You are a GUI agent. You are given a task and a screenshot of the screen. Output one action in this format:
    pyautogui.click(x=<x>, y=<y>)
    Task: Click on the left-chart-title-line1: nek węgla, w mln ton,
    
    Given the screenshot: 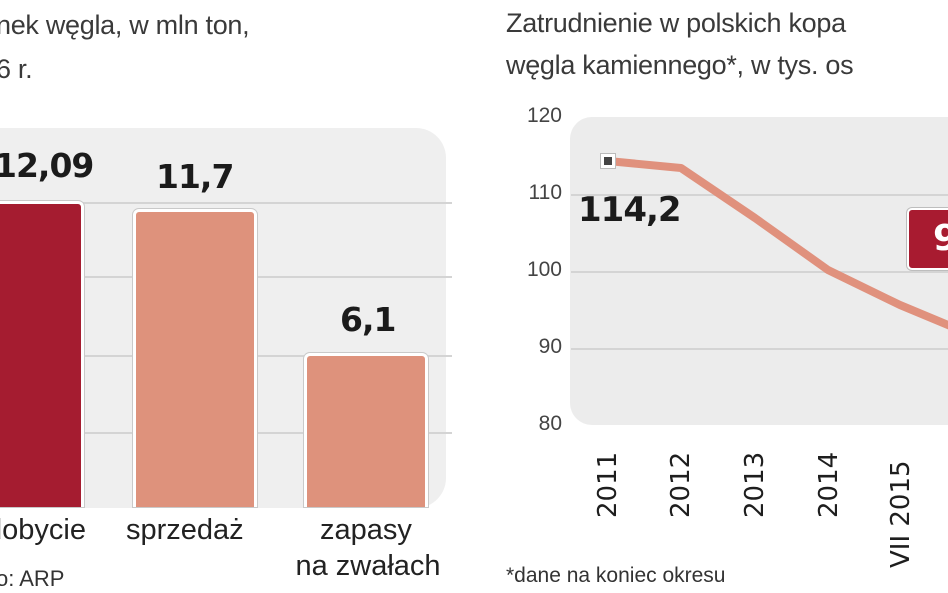 What is the action you would take?
    pyautogui.click(x=125, y=25)
    